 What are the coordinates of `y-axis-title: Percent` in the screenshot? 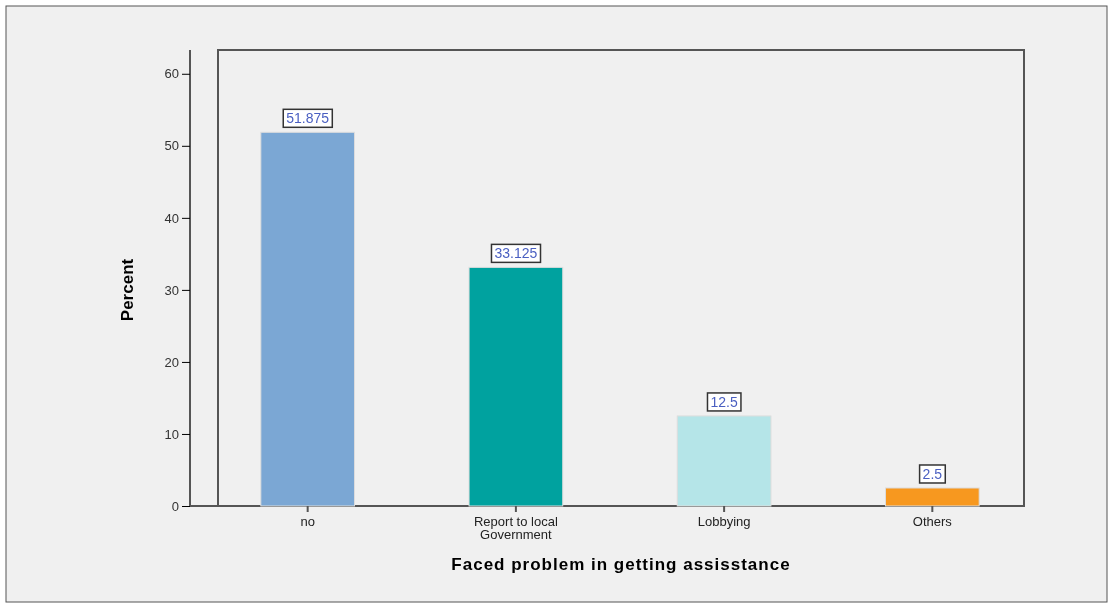 It's located at (127, 290).